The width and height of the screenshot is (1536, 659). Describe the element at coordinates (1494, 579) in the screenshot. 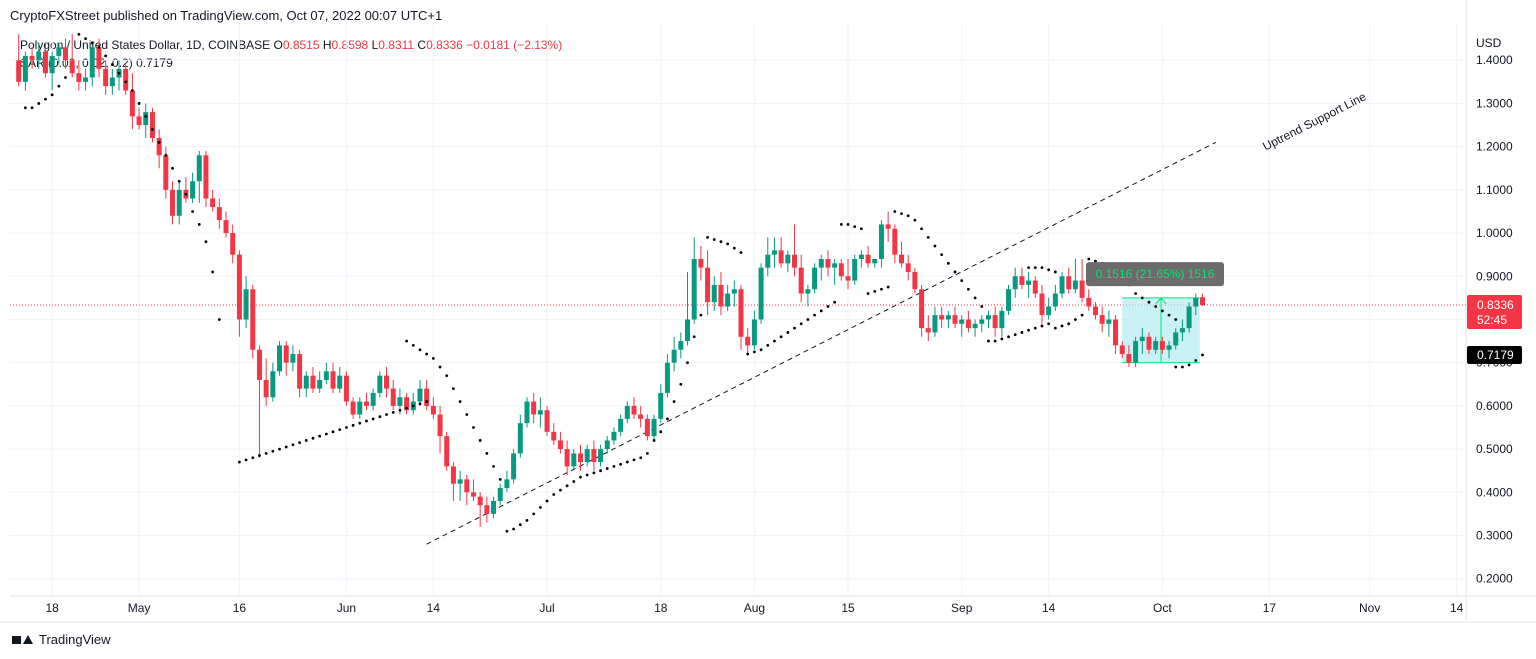

I see `y-tick-label: 0.2000` at that location.